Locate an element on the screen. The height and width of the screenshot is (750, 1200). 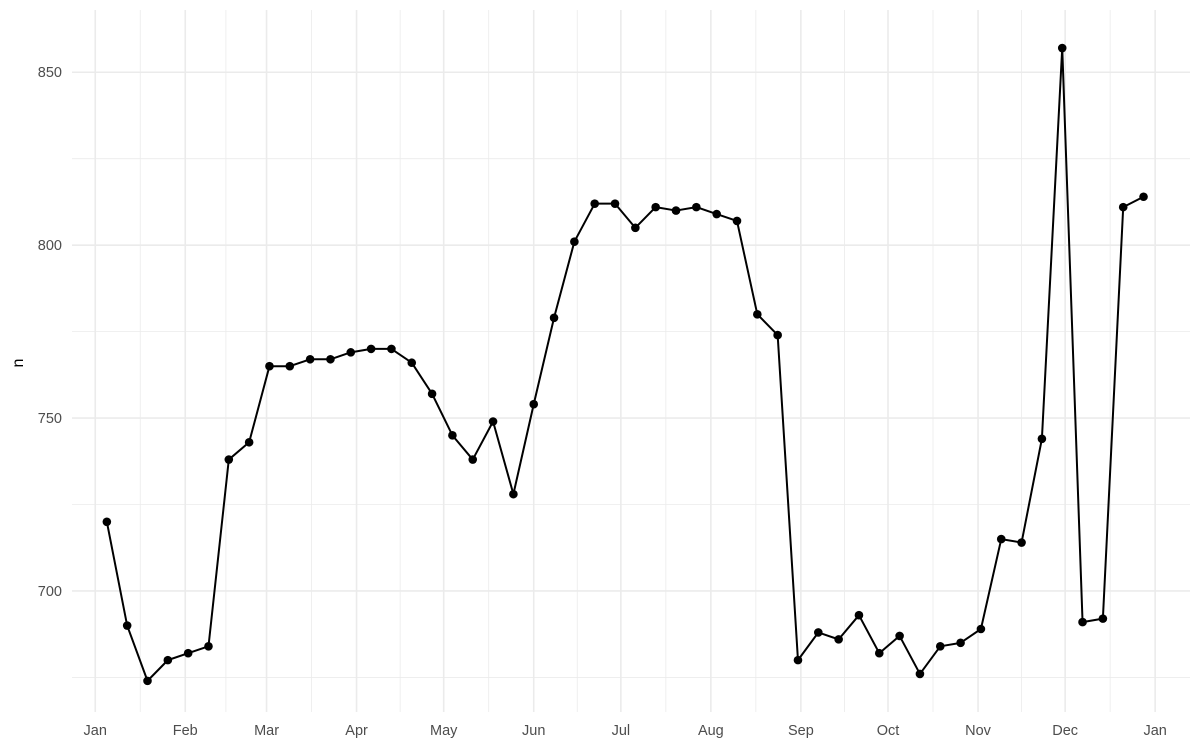
x-tick-label: Nov is located at coordinates (978, 731).